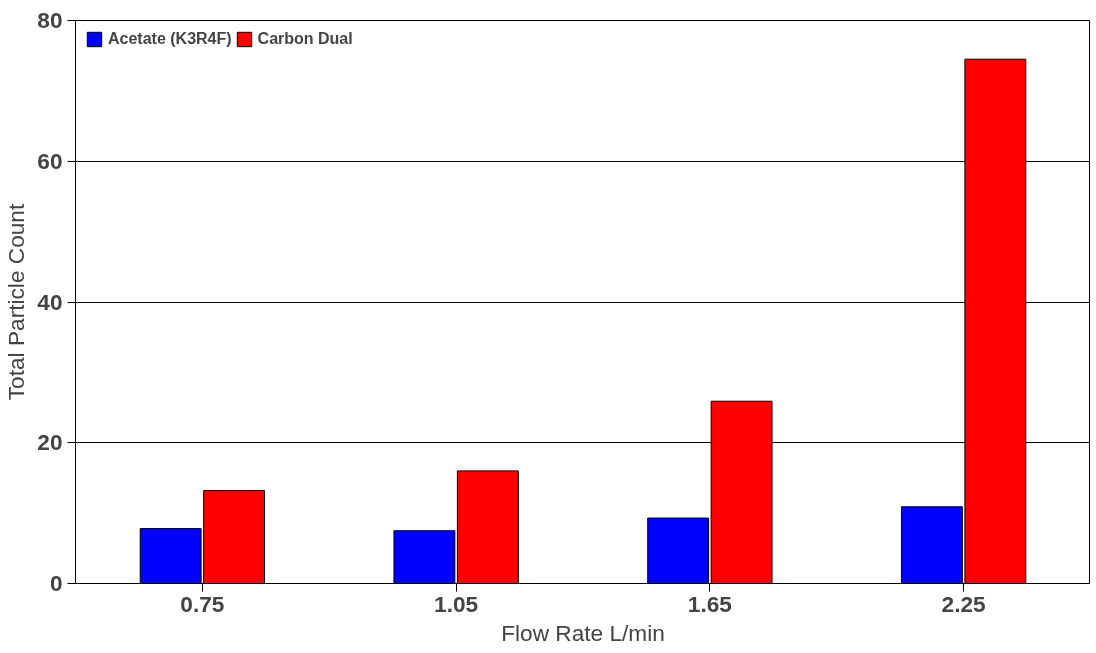 This screenshot has width=1096, height=653. What do you see at coordinates (305, 39) in the screenshot?
I see `legend-label: Carbon Dual` at bounding box center [305, 39].